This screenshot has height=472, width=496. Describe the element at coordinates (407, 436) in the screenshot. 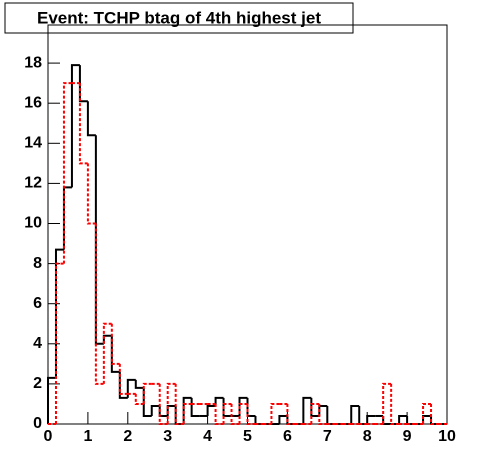

I see `x-tick-label: 9` at that location.